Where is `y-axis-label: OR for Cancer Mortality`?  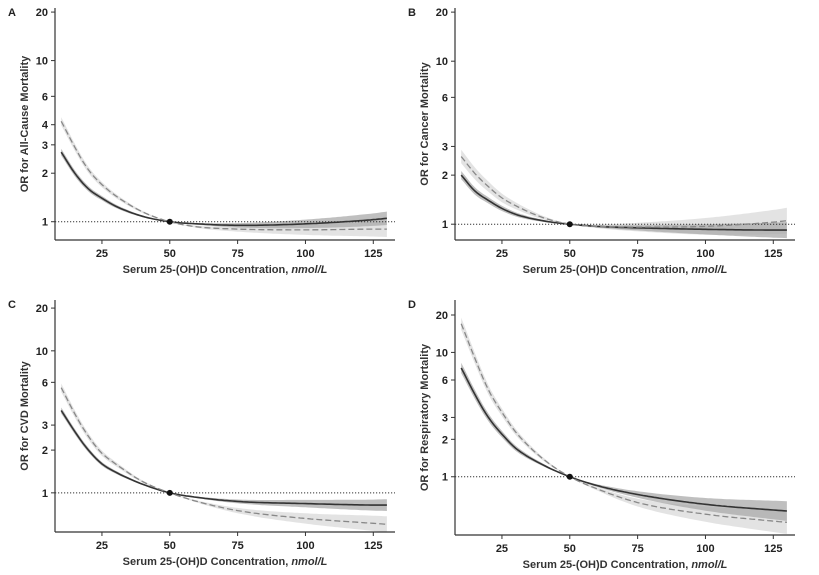 y-axis-label: OR for Cancer Mortality is located at coordinates (425, 123).